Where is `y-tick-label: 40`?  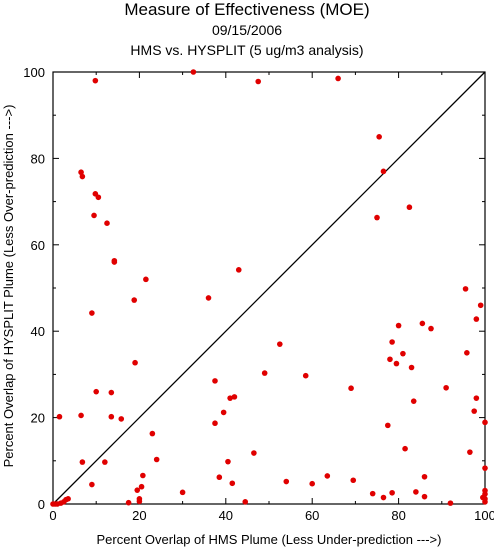
y-tick-label: 40 is located at coordinates (38, 331).